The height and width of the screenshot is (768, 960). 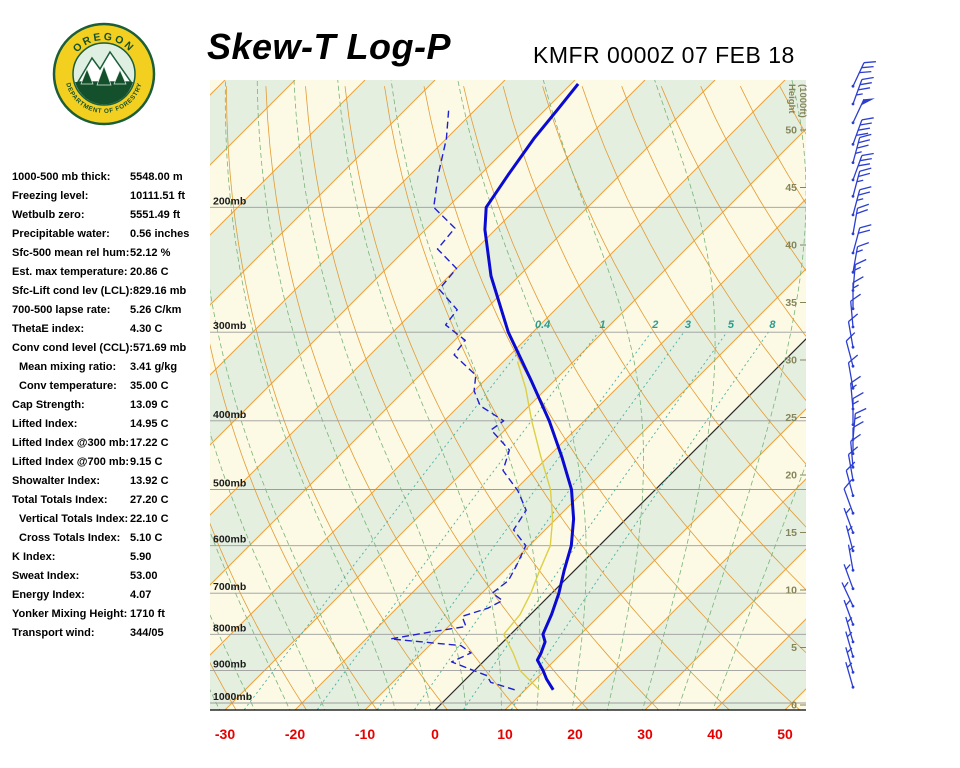 I want to click on pressure-label: 700mb, so click(x=229, y=587).